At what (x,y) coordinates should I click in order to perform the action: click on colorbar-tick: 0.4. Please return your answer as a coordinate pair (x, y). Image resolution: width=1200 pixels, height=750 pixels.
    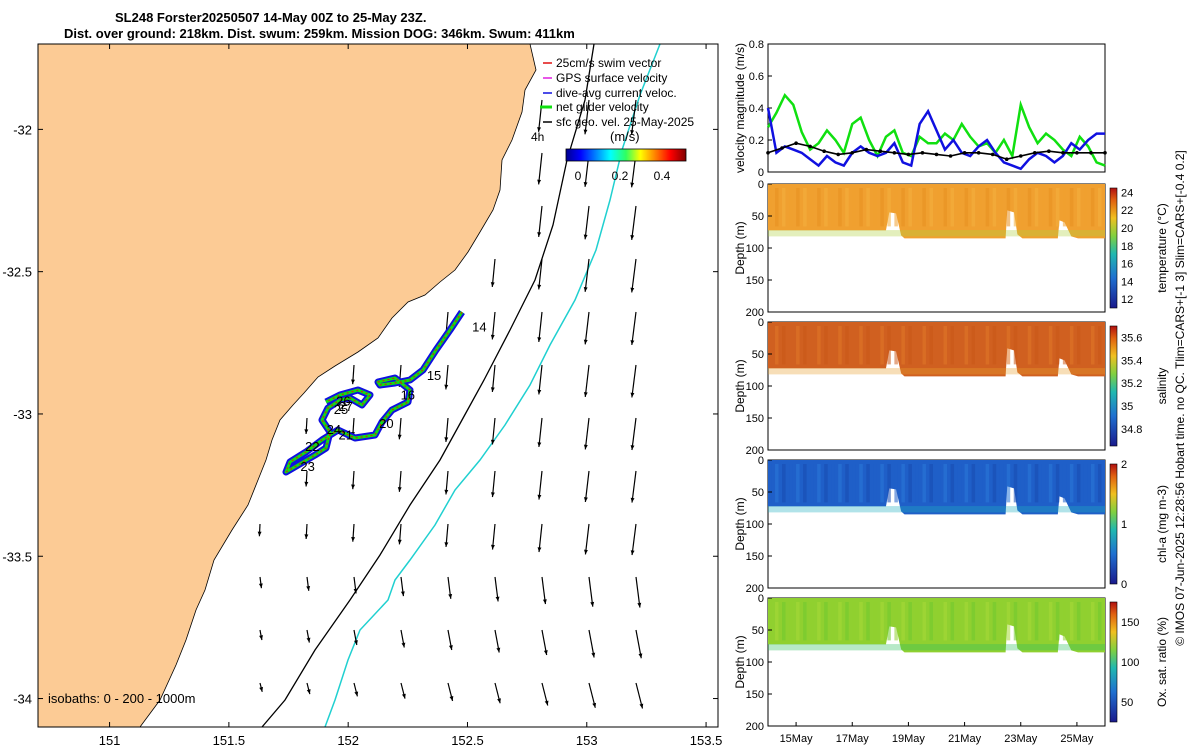
    Looking at the image, I should click on (662, 176).